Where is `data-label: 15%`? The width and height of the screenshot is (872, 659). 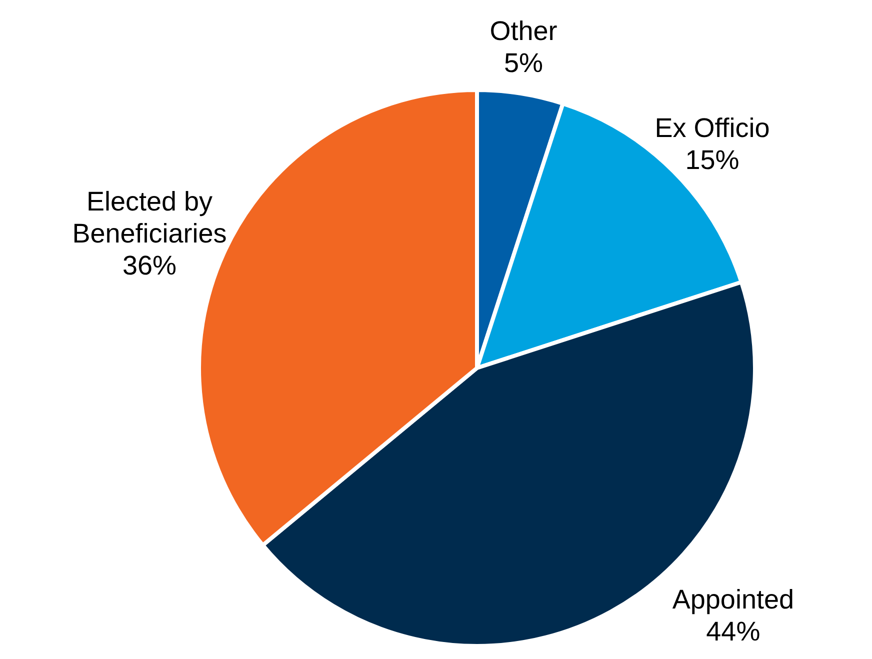
data-label: 15% is located at coordinates (712, 159).